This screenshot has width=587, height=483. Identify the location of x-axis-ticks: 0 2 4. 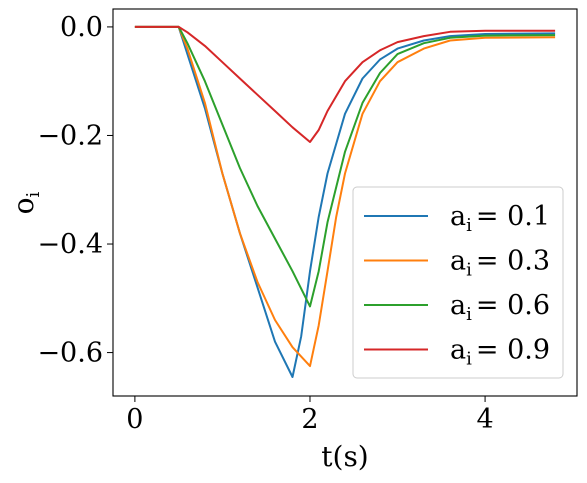
(310, 415).